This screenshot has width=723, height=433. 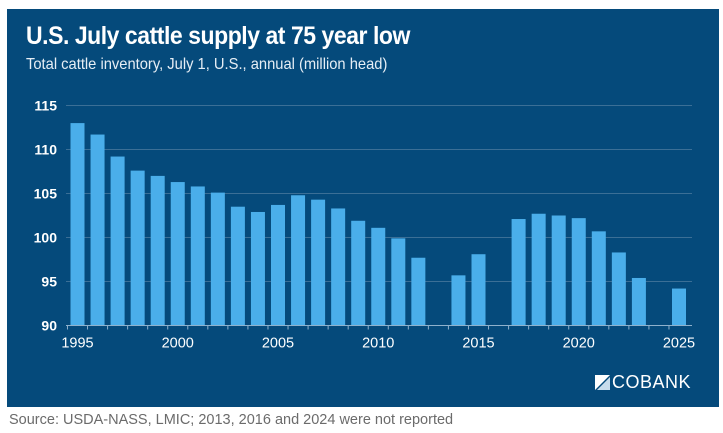 I want to click on bar-1997, so click(x=117, y=241).